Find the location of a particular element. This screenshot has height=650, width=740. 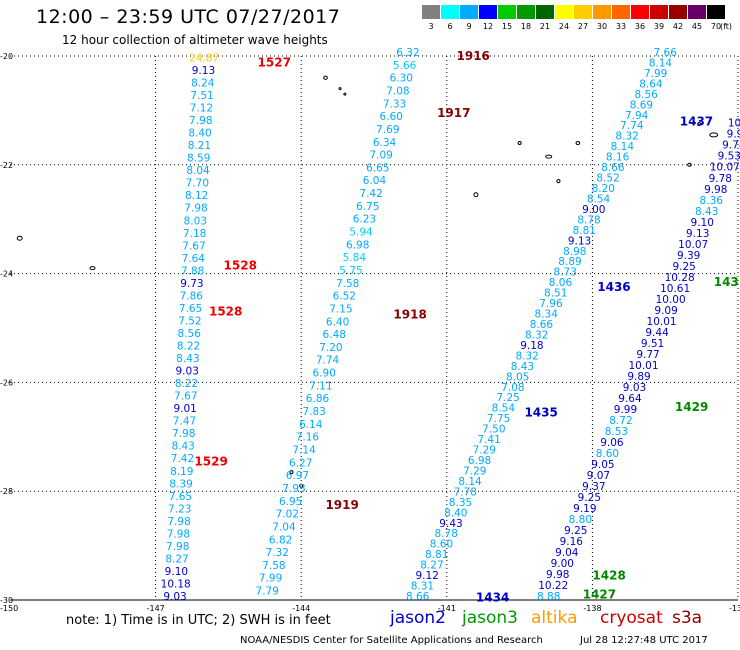

swh-value-label: 5.66 is located at coordinates (405, 66).